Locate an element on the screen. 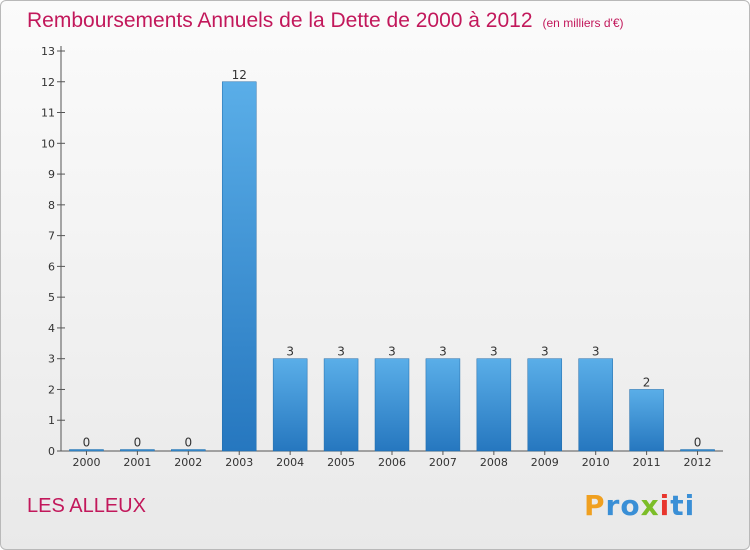 This screenshot has width=750, height=550. x-tick-label: 2006 is located at coordinates (392, 462).